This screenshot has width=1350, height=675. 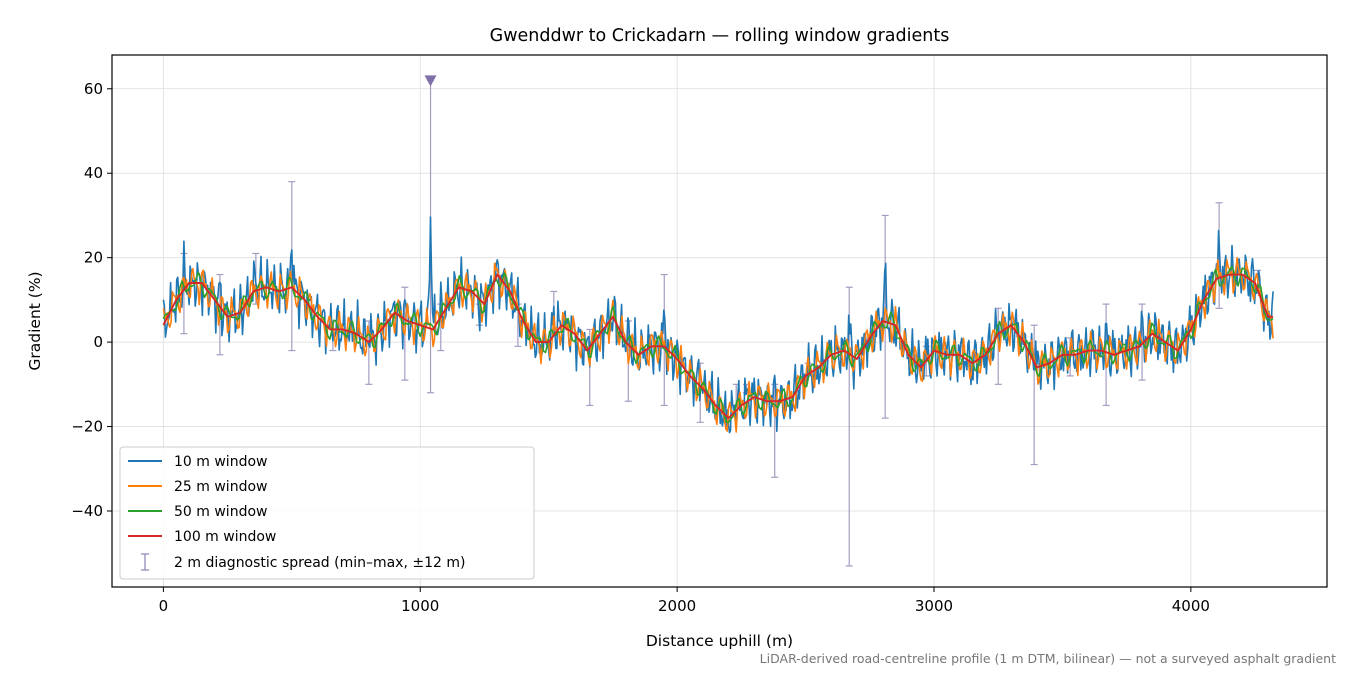 I want to click on y-axis-label: Gradient (%), so click(x=35, y=320).